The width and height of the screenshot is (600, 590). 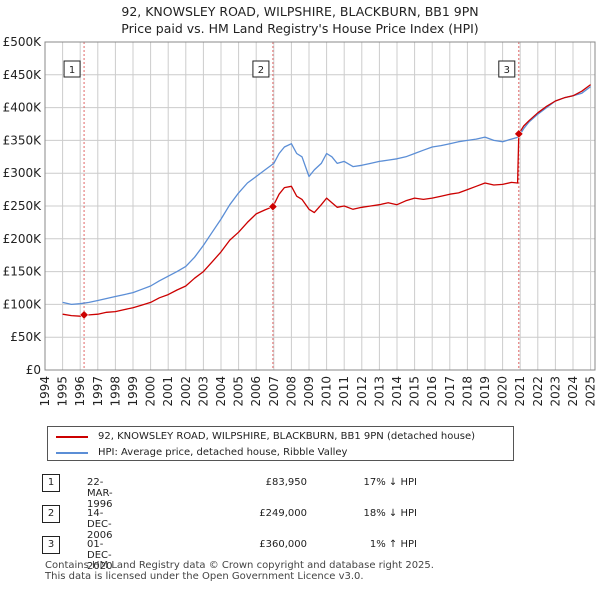 I want to click on x-tick-label: 1997, so click(x=98, y=391).